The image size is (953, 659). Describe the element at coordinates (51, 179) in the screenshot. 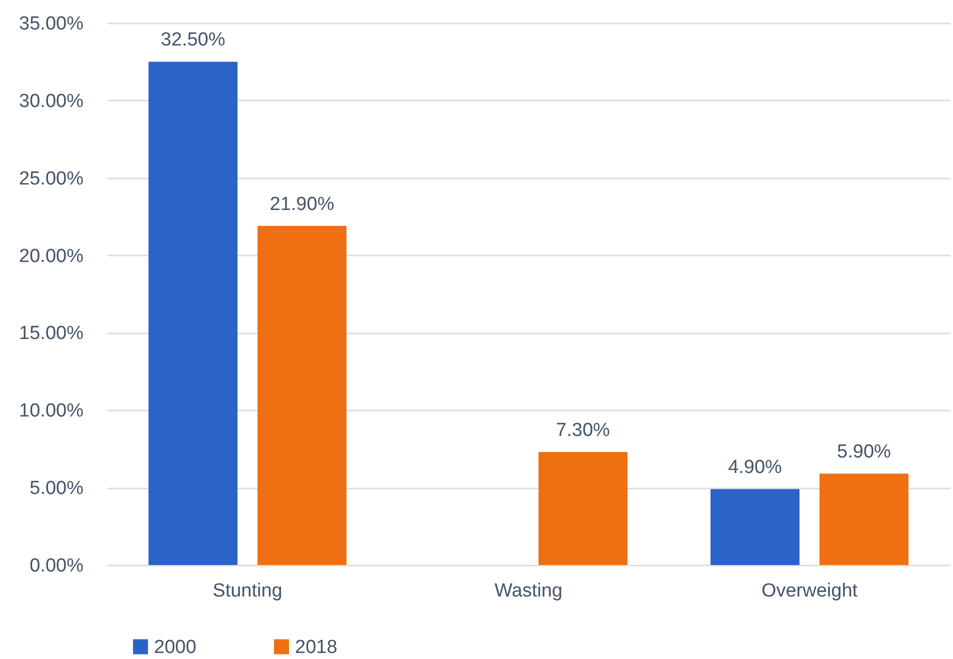

I see `y-tick-label: 25.00%` at that location.